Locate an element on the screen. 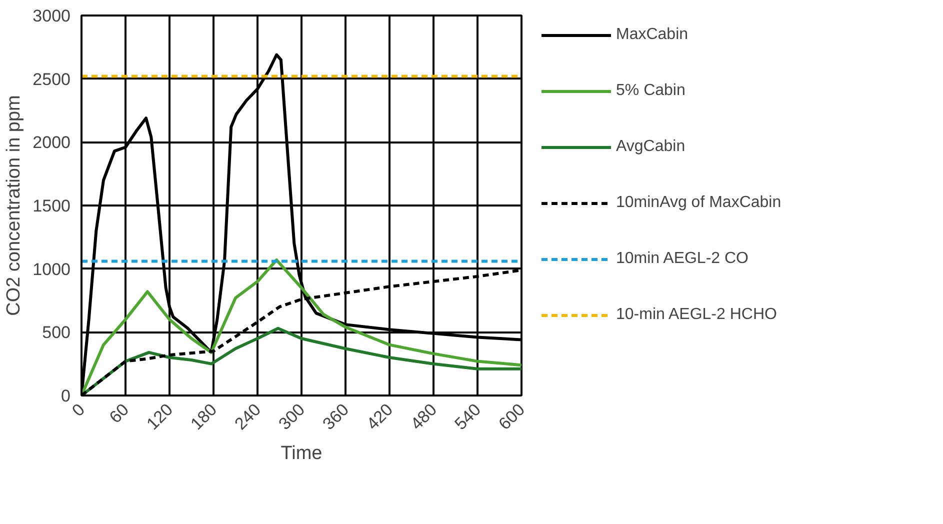  x-tick-label: 480 is located at coordinates (424, 417).